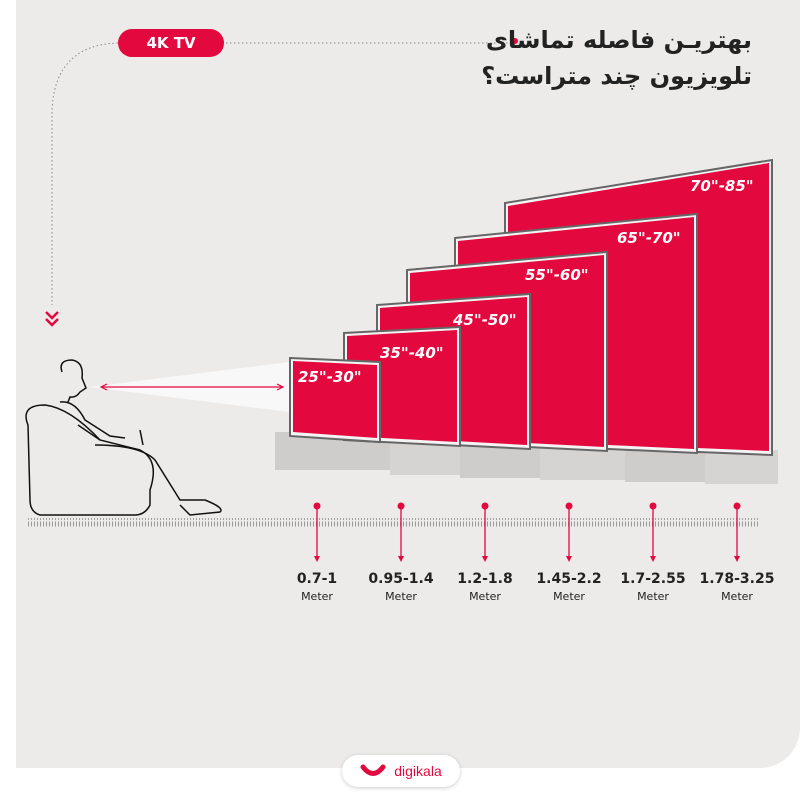  I want to click on tv-size-label: 65"-70", so click(649, 238).